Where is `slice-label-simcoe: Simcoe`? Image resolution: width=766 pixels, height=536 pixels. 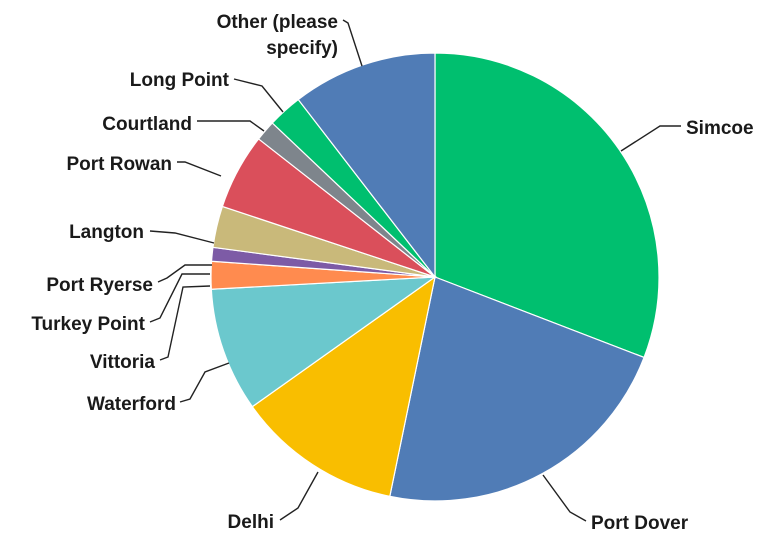
slice-label-simcoe: Simcoe is located at coordinates (720, 128).